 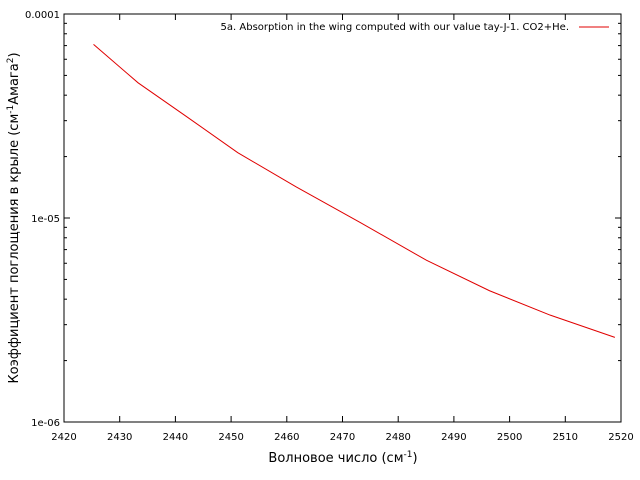 What do you see at coordinates (42, 15) in the screenshot?
I see `y-tick-label: 0.0001` at bounding box center [42, 15].